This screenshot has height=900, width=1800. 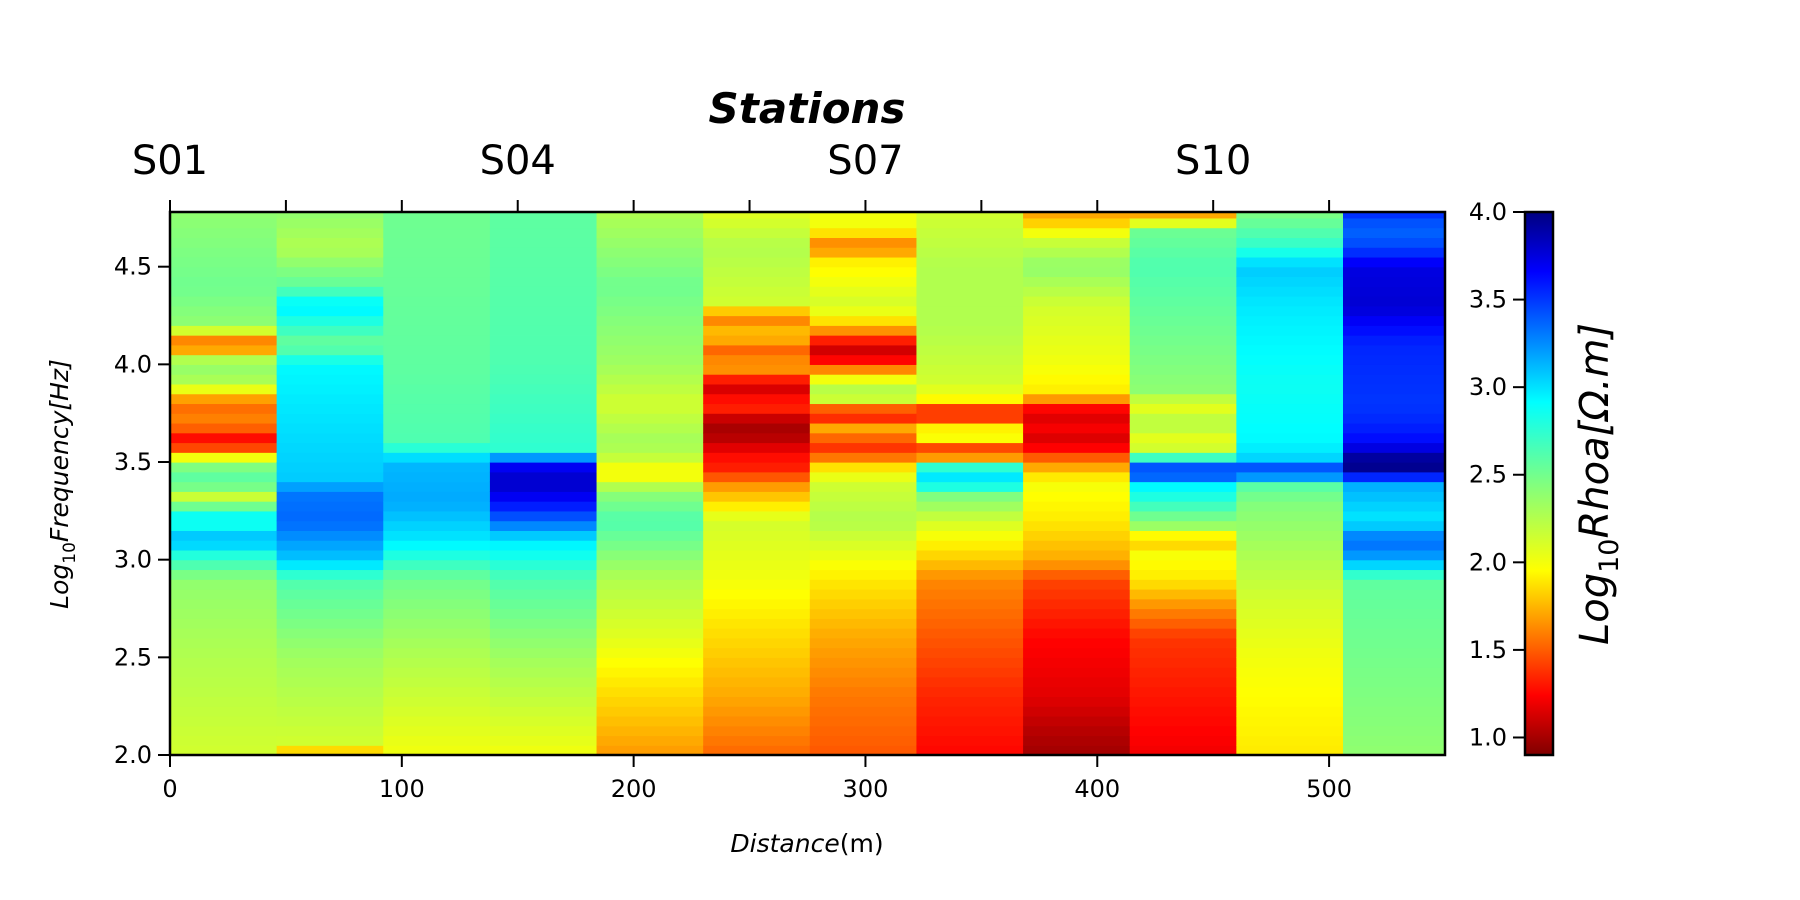 What do you see at coordinates (518, 161) in the screenshot?
I see `station-label: S04` at bounding box center [518, 161].